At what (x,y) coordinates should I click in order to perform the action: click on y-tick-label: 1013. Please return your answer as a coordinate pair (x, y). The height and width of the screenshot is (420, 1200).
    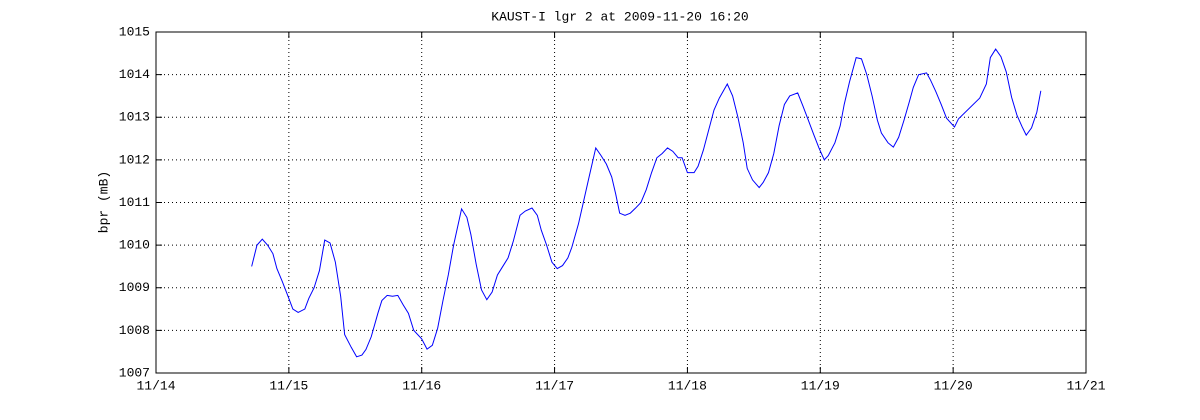
    Looking at the image, I should click on (134, 117).